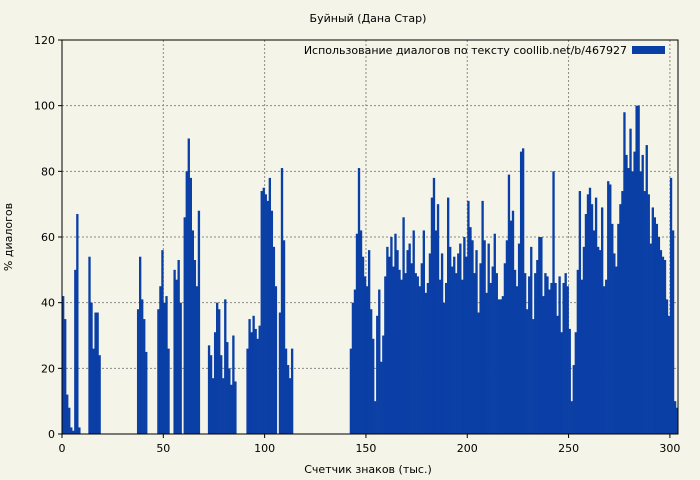  Describe the element at coordinates (62, 448) in the screenshot. I see `x-tick-label: 0` at that location.